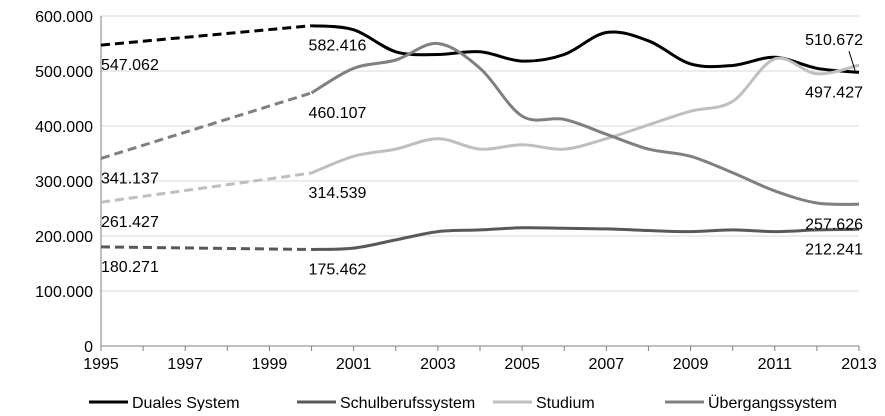 The width and height of the screenshot is (885, 416). What do you see at coordinates (438, 364) in the screenshot?
I see `x-tick-label: 2003` at bounding box center [438, 364].